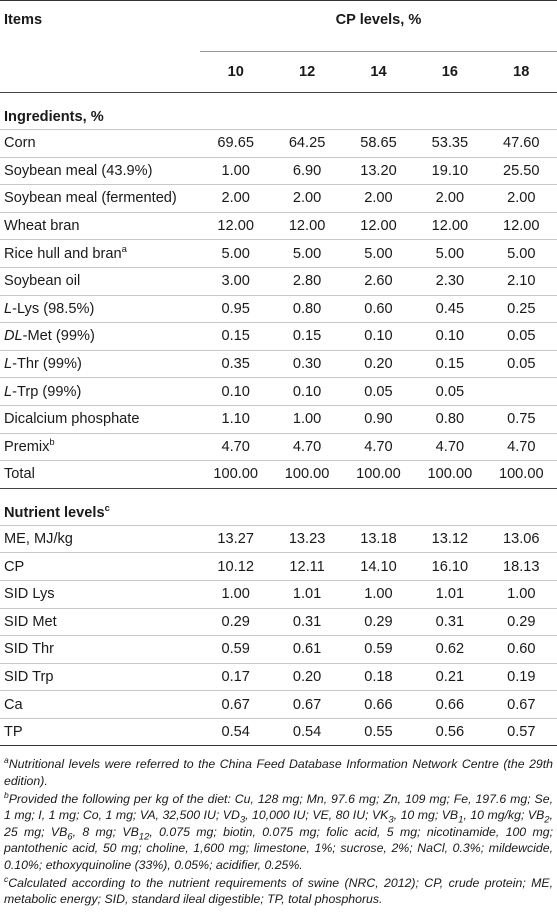 The image size is (557, 914). I want to click on cell-value: 0.19, so click(521, 676).